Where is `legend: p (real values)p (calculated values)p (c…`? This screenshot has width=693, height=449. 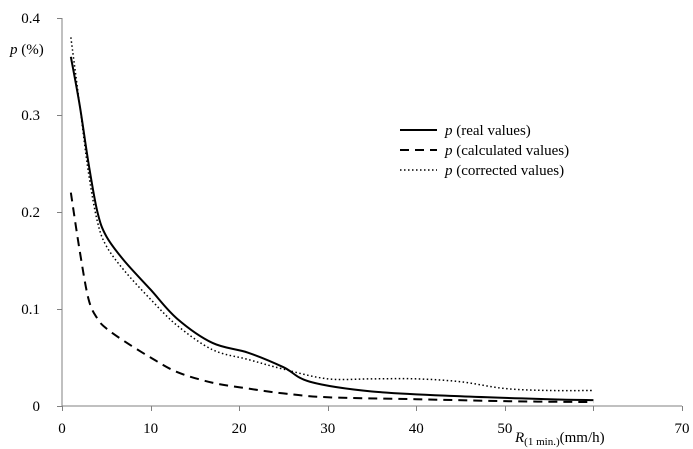
legend: p (real values)p (calculated values)p (c… is located at coordinates (484, 151).